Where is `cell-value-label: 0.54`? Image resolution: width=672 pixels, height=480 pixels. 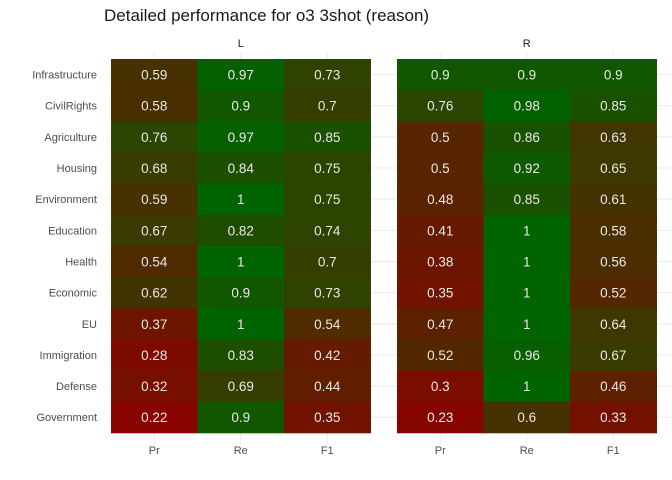 cell-value-label: 0.54 is located at coordinates (327, 324).